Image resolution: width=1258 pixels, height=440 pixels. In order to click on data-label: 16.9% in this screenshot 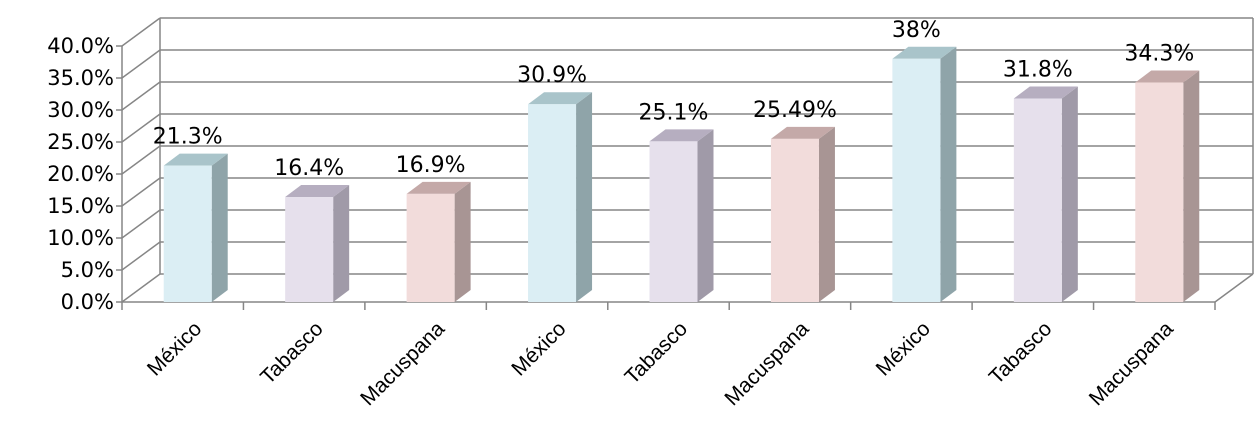, I will do `click(431, 165)`.